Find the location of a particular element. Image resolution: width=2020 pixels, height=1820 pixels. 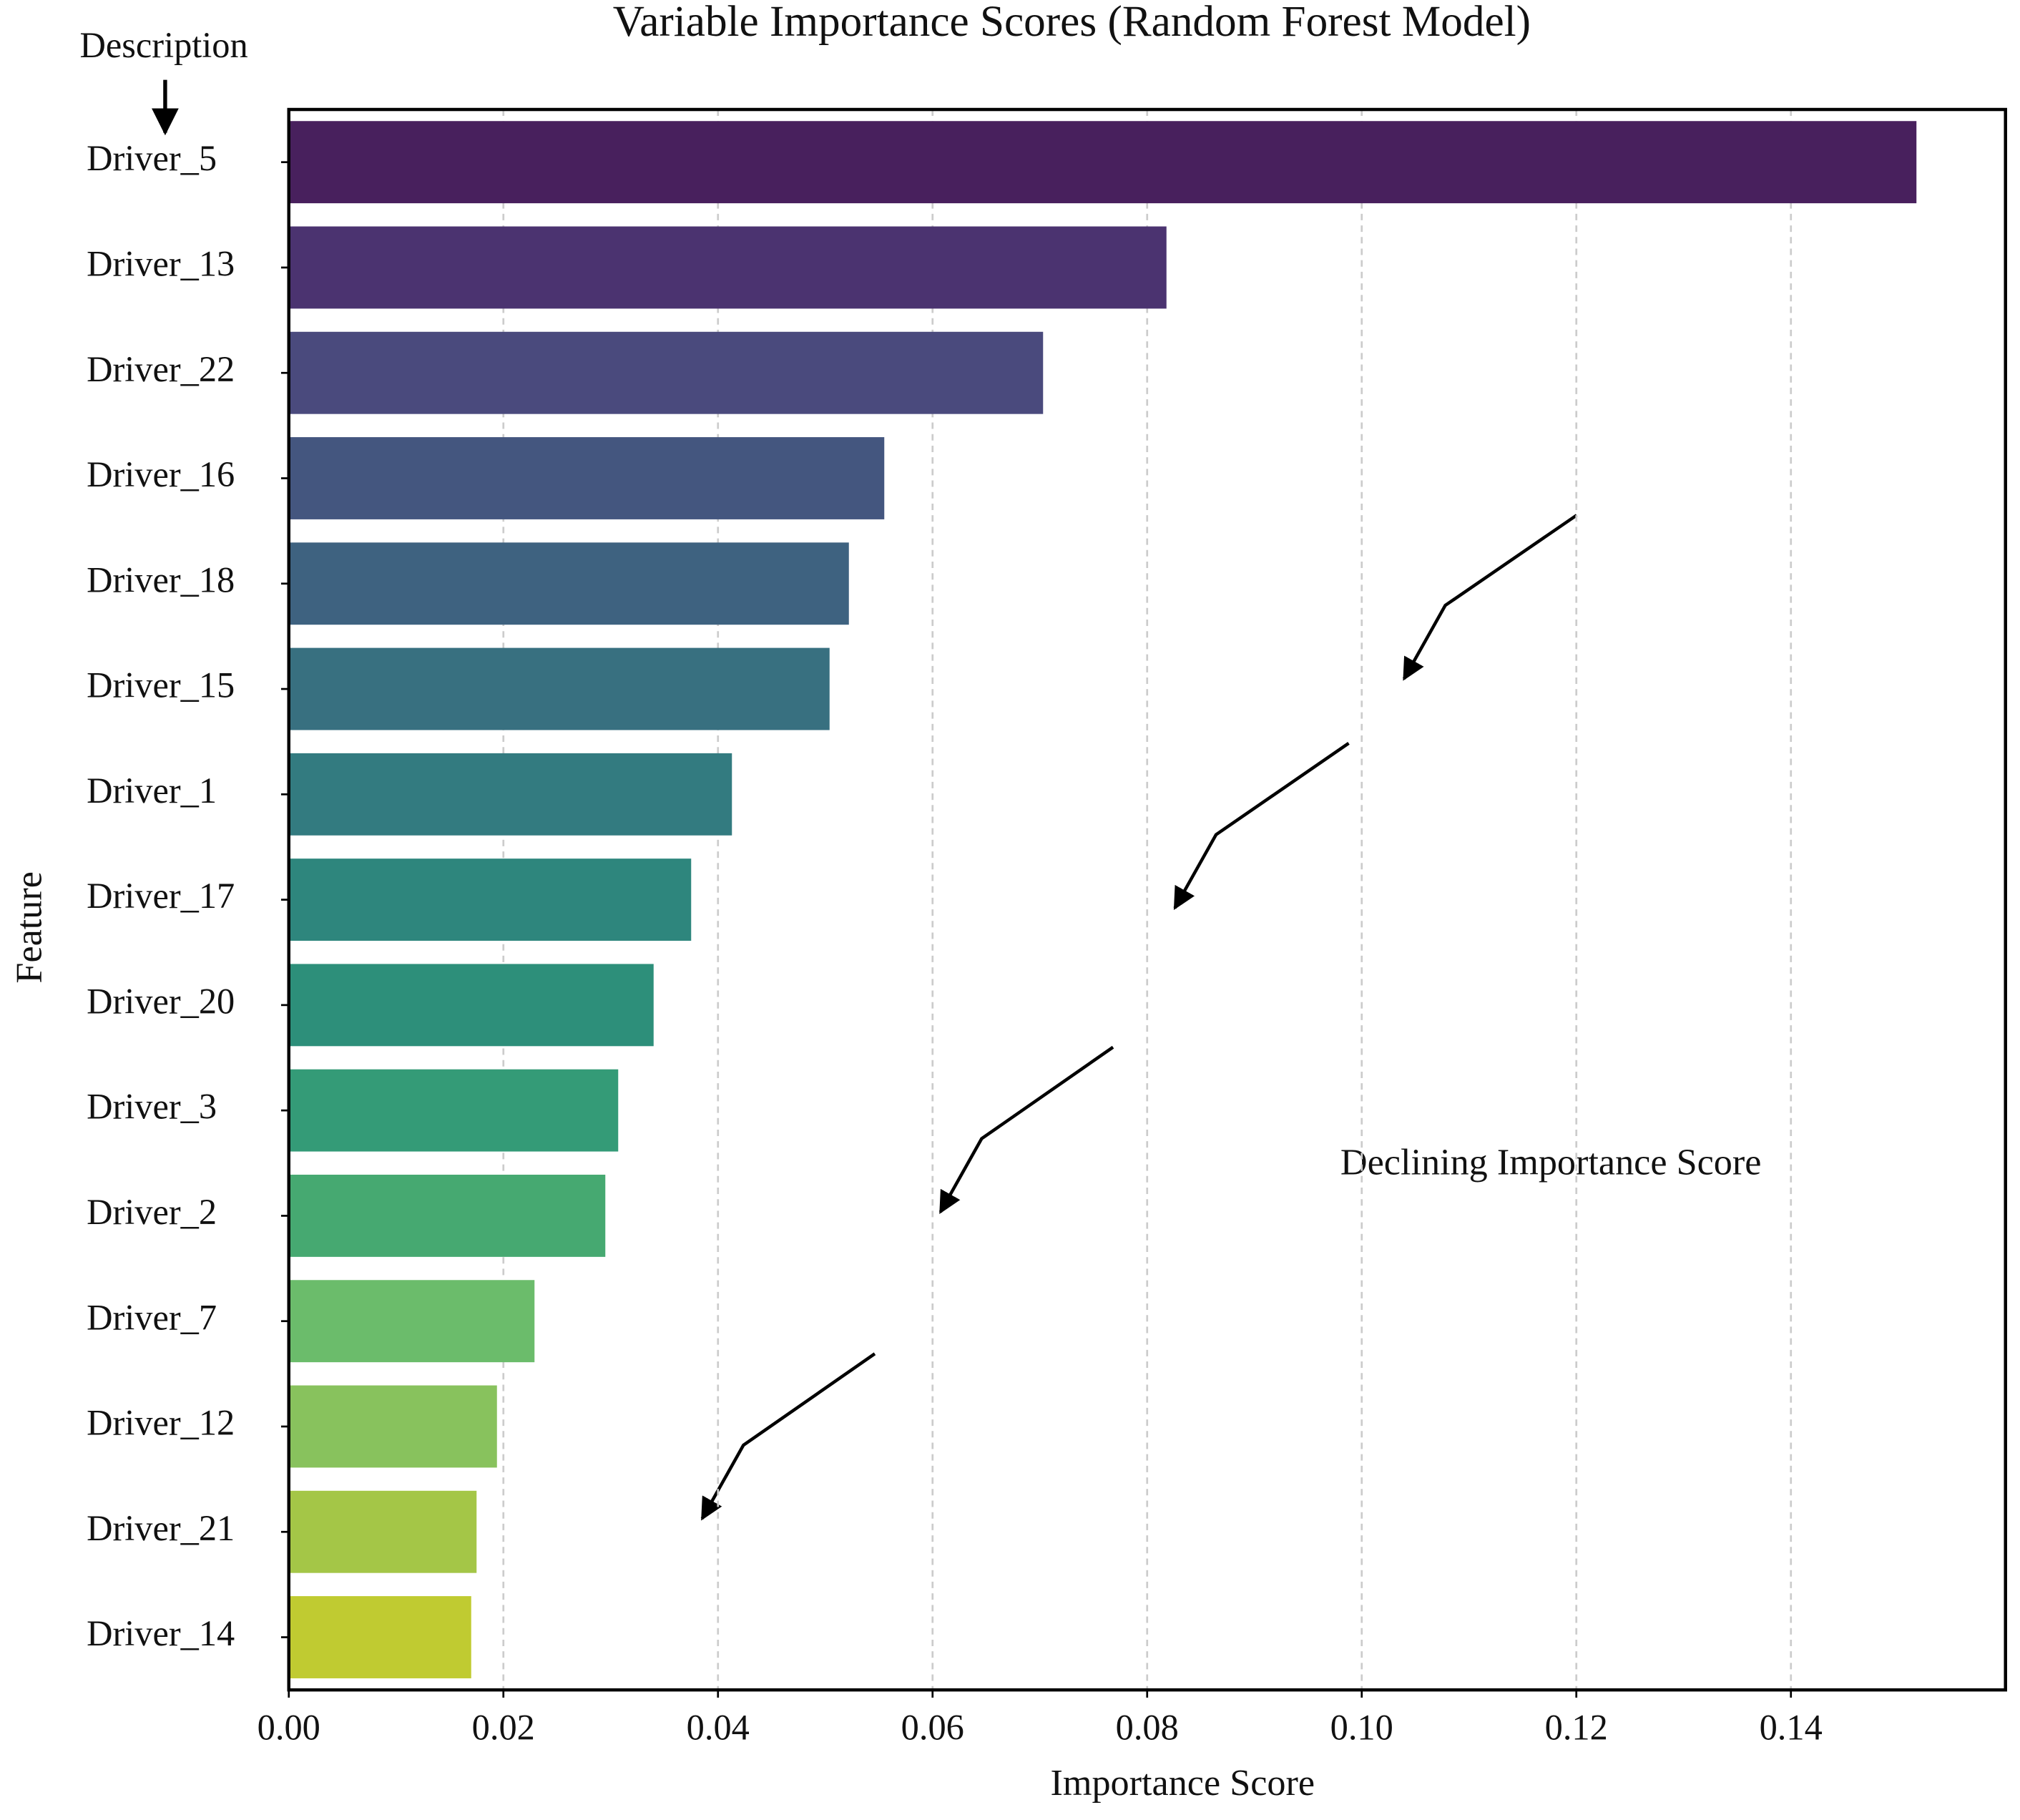

x-tick-label: 0.10 is located at coordinates (1361, 1727).